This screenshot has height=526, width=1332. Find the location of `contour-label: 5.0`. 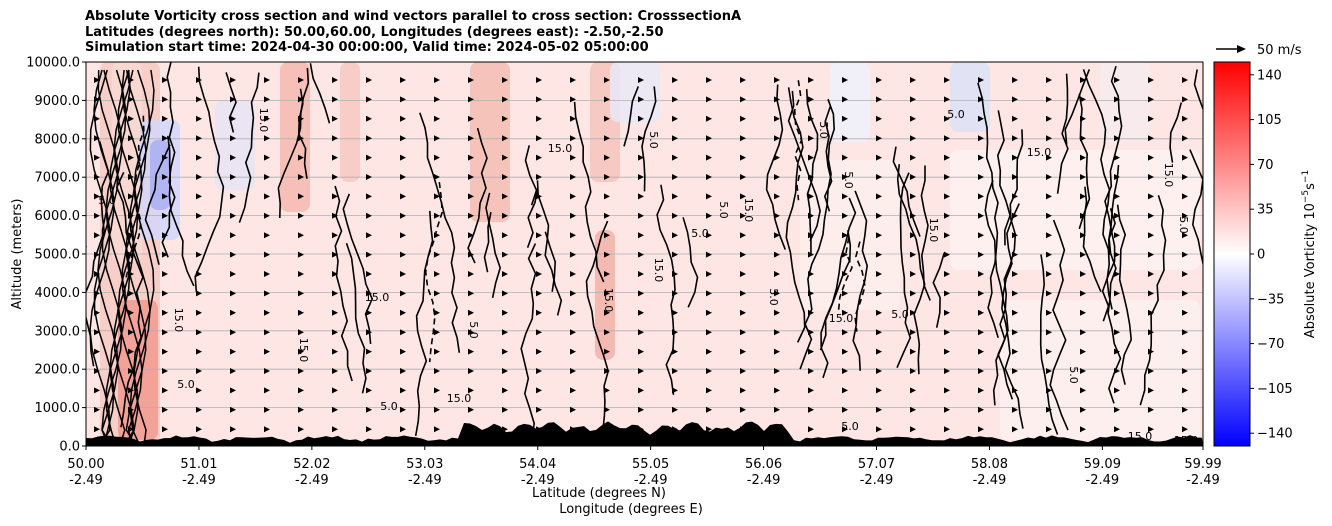

contour-label: 5.0 is located at coordinates (1183, 225).